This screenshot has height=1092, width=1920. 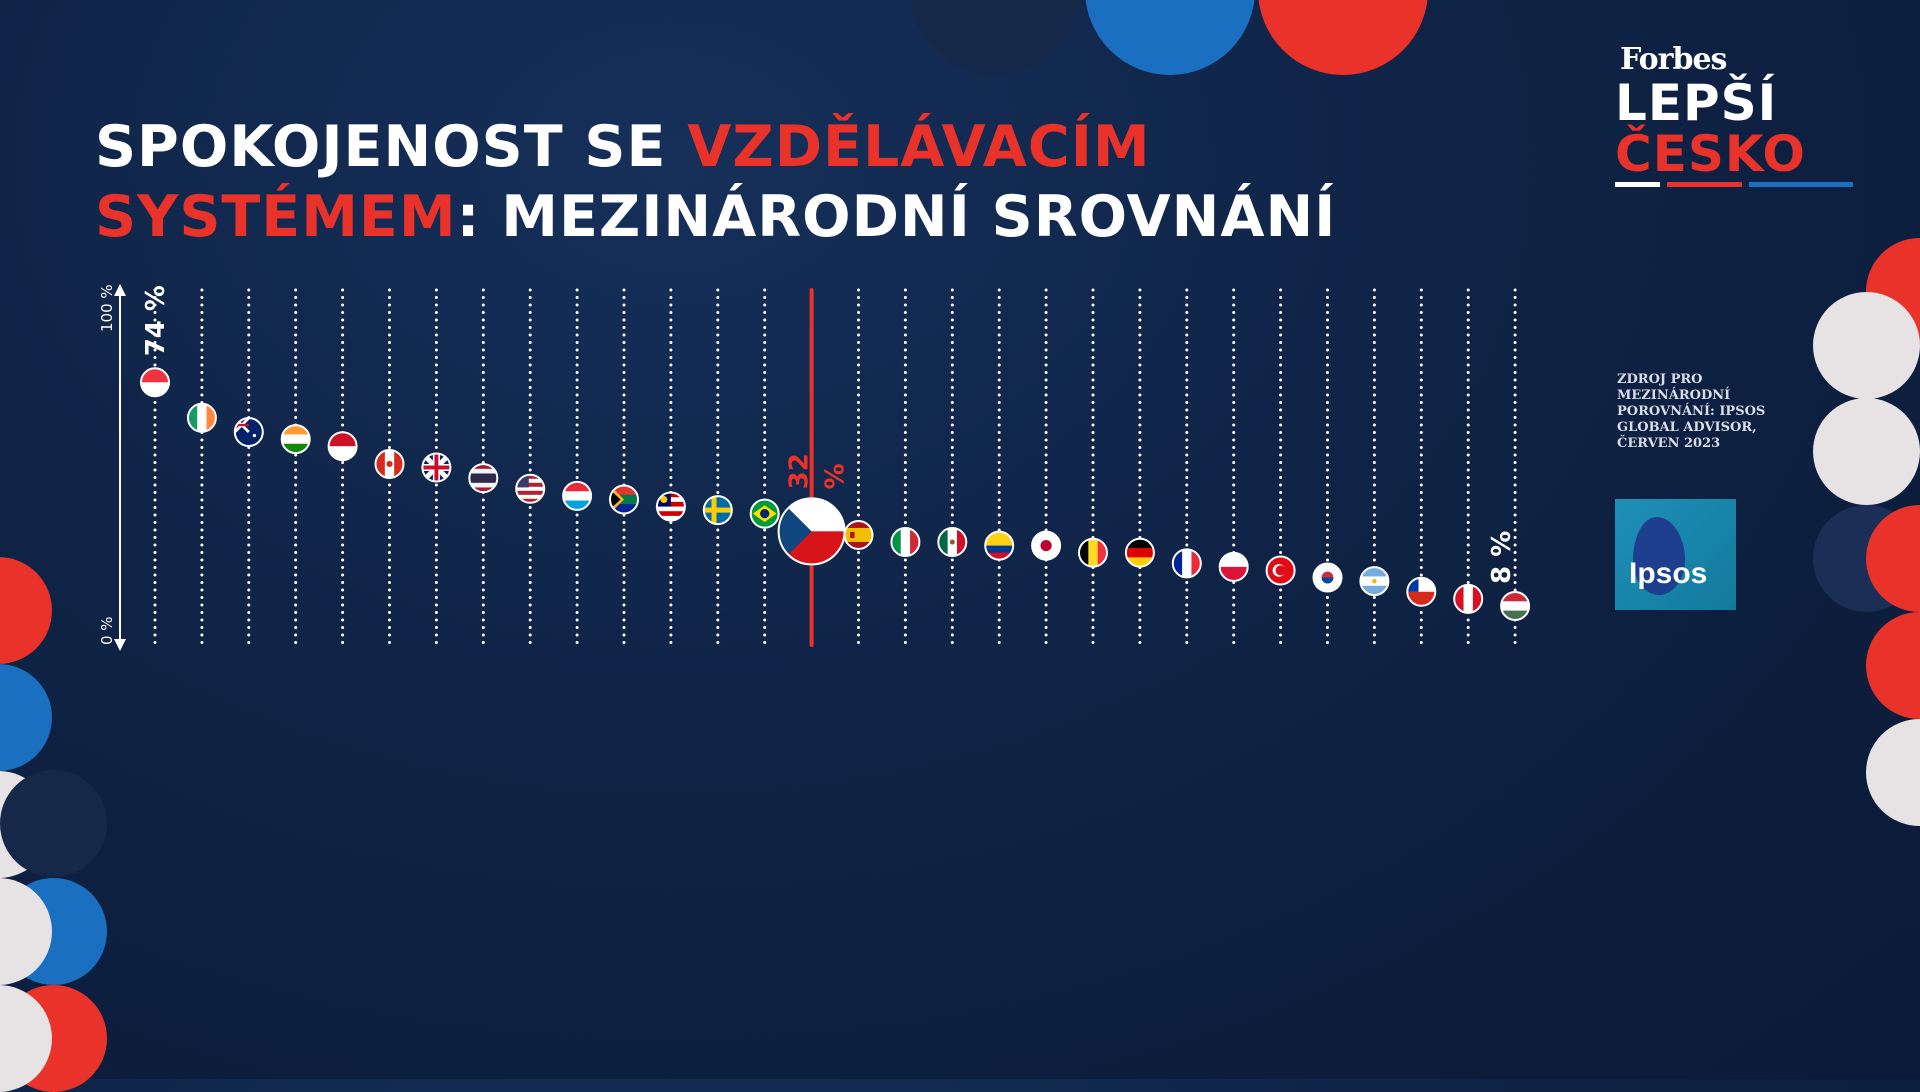 What do you see at coordinates (107, 308) in the screenshot?
I see `y-tick-label: 100 %` at bounding box center [107, 308].